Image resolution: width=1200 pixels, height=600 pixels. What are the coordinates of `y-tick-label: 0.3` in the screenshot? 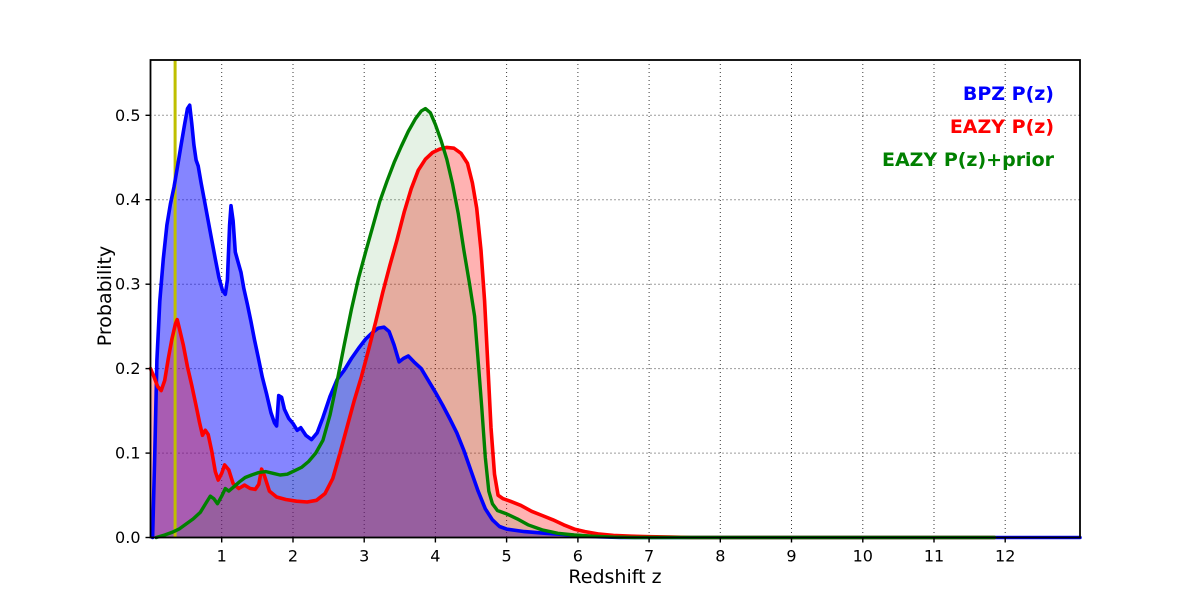 It's located at (127, 284).